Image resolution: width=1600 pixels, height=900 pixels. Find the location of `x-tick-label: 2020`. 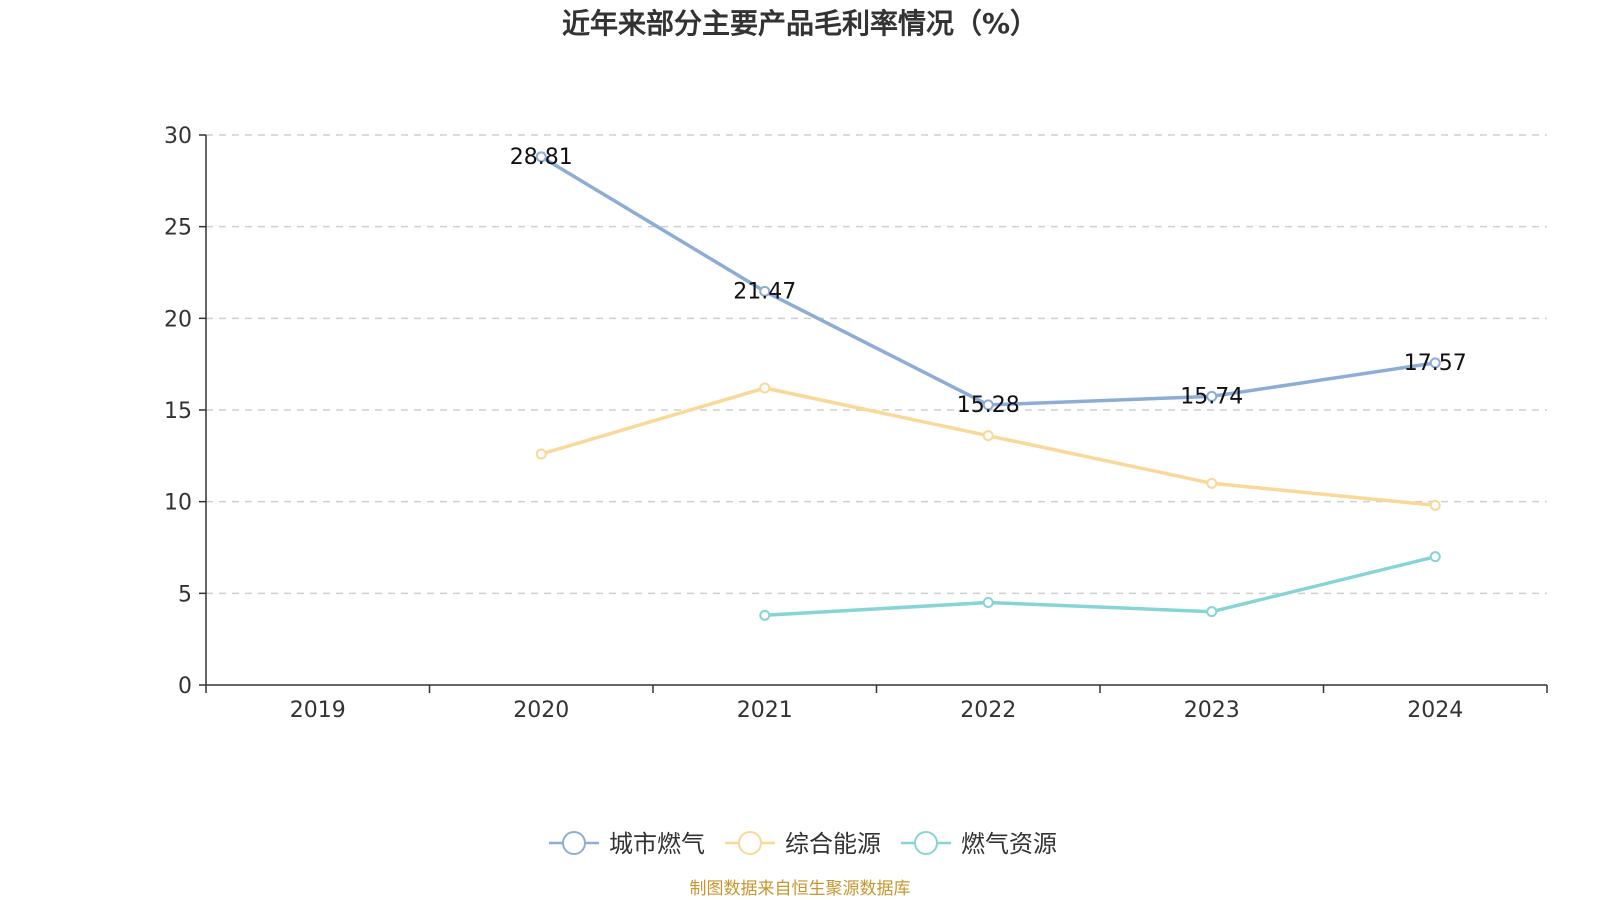

x-tick-label: 2020 is located at coordinates (541, 710).